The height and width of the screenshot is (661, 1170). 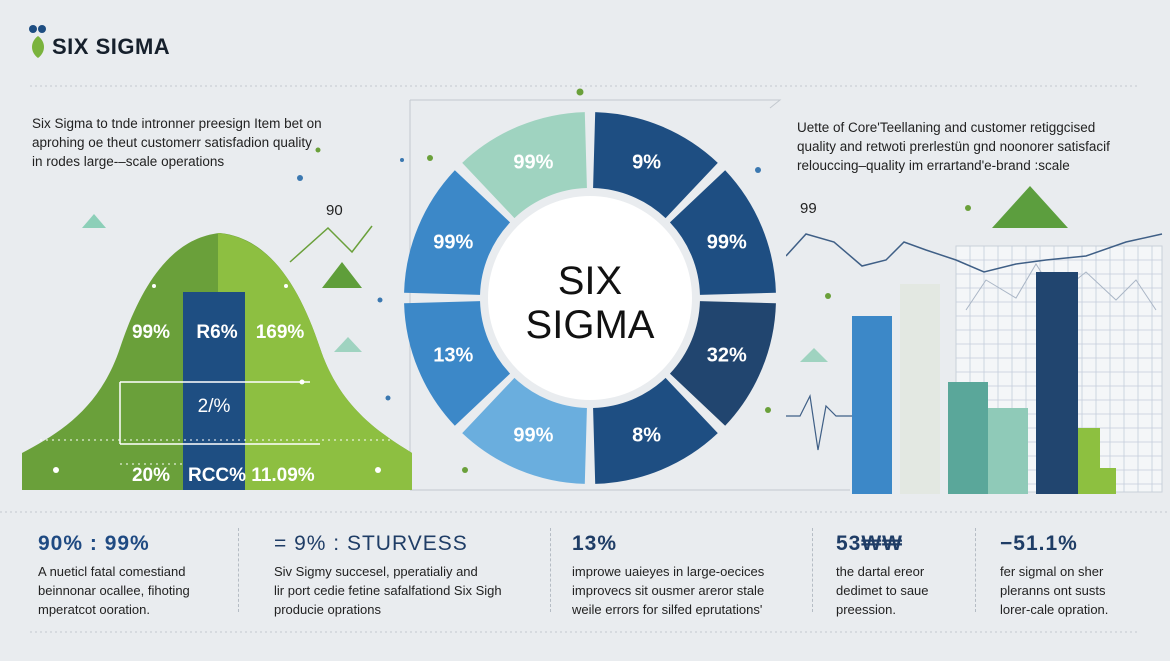 I want to click on stat-line: the dartal ereor, so click(x=880, y=571).